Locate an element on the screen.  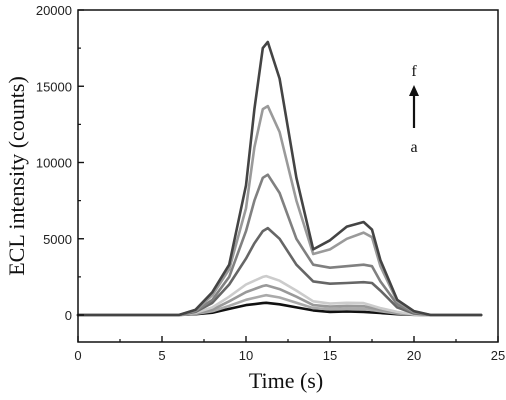
y-tick-label: 5000 is located at coordinates (57, 239).